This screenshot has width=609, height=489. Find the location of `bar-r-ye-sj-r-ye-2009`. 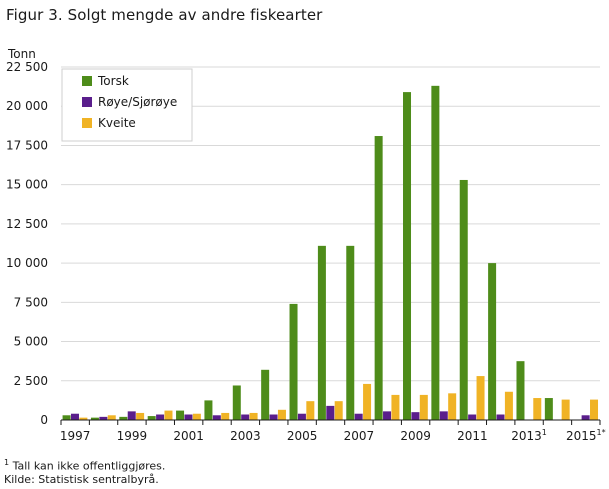

bar-r-ye-sj-r-ye-2009 is located at coordinates (415, 416).